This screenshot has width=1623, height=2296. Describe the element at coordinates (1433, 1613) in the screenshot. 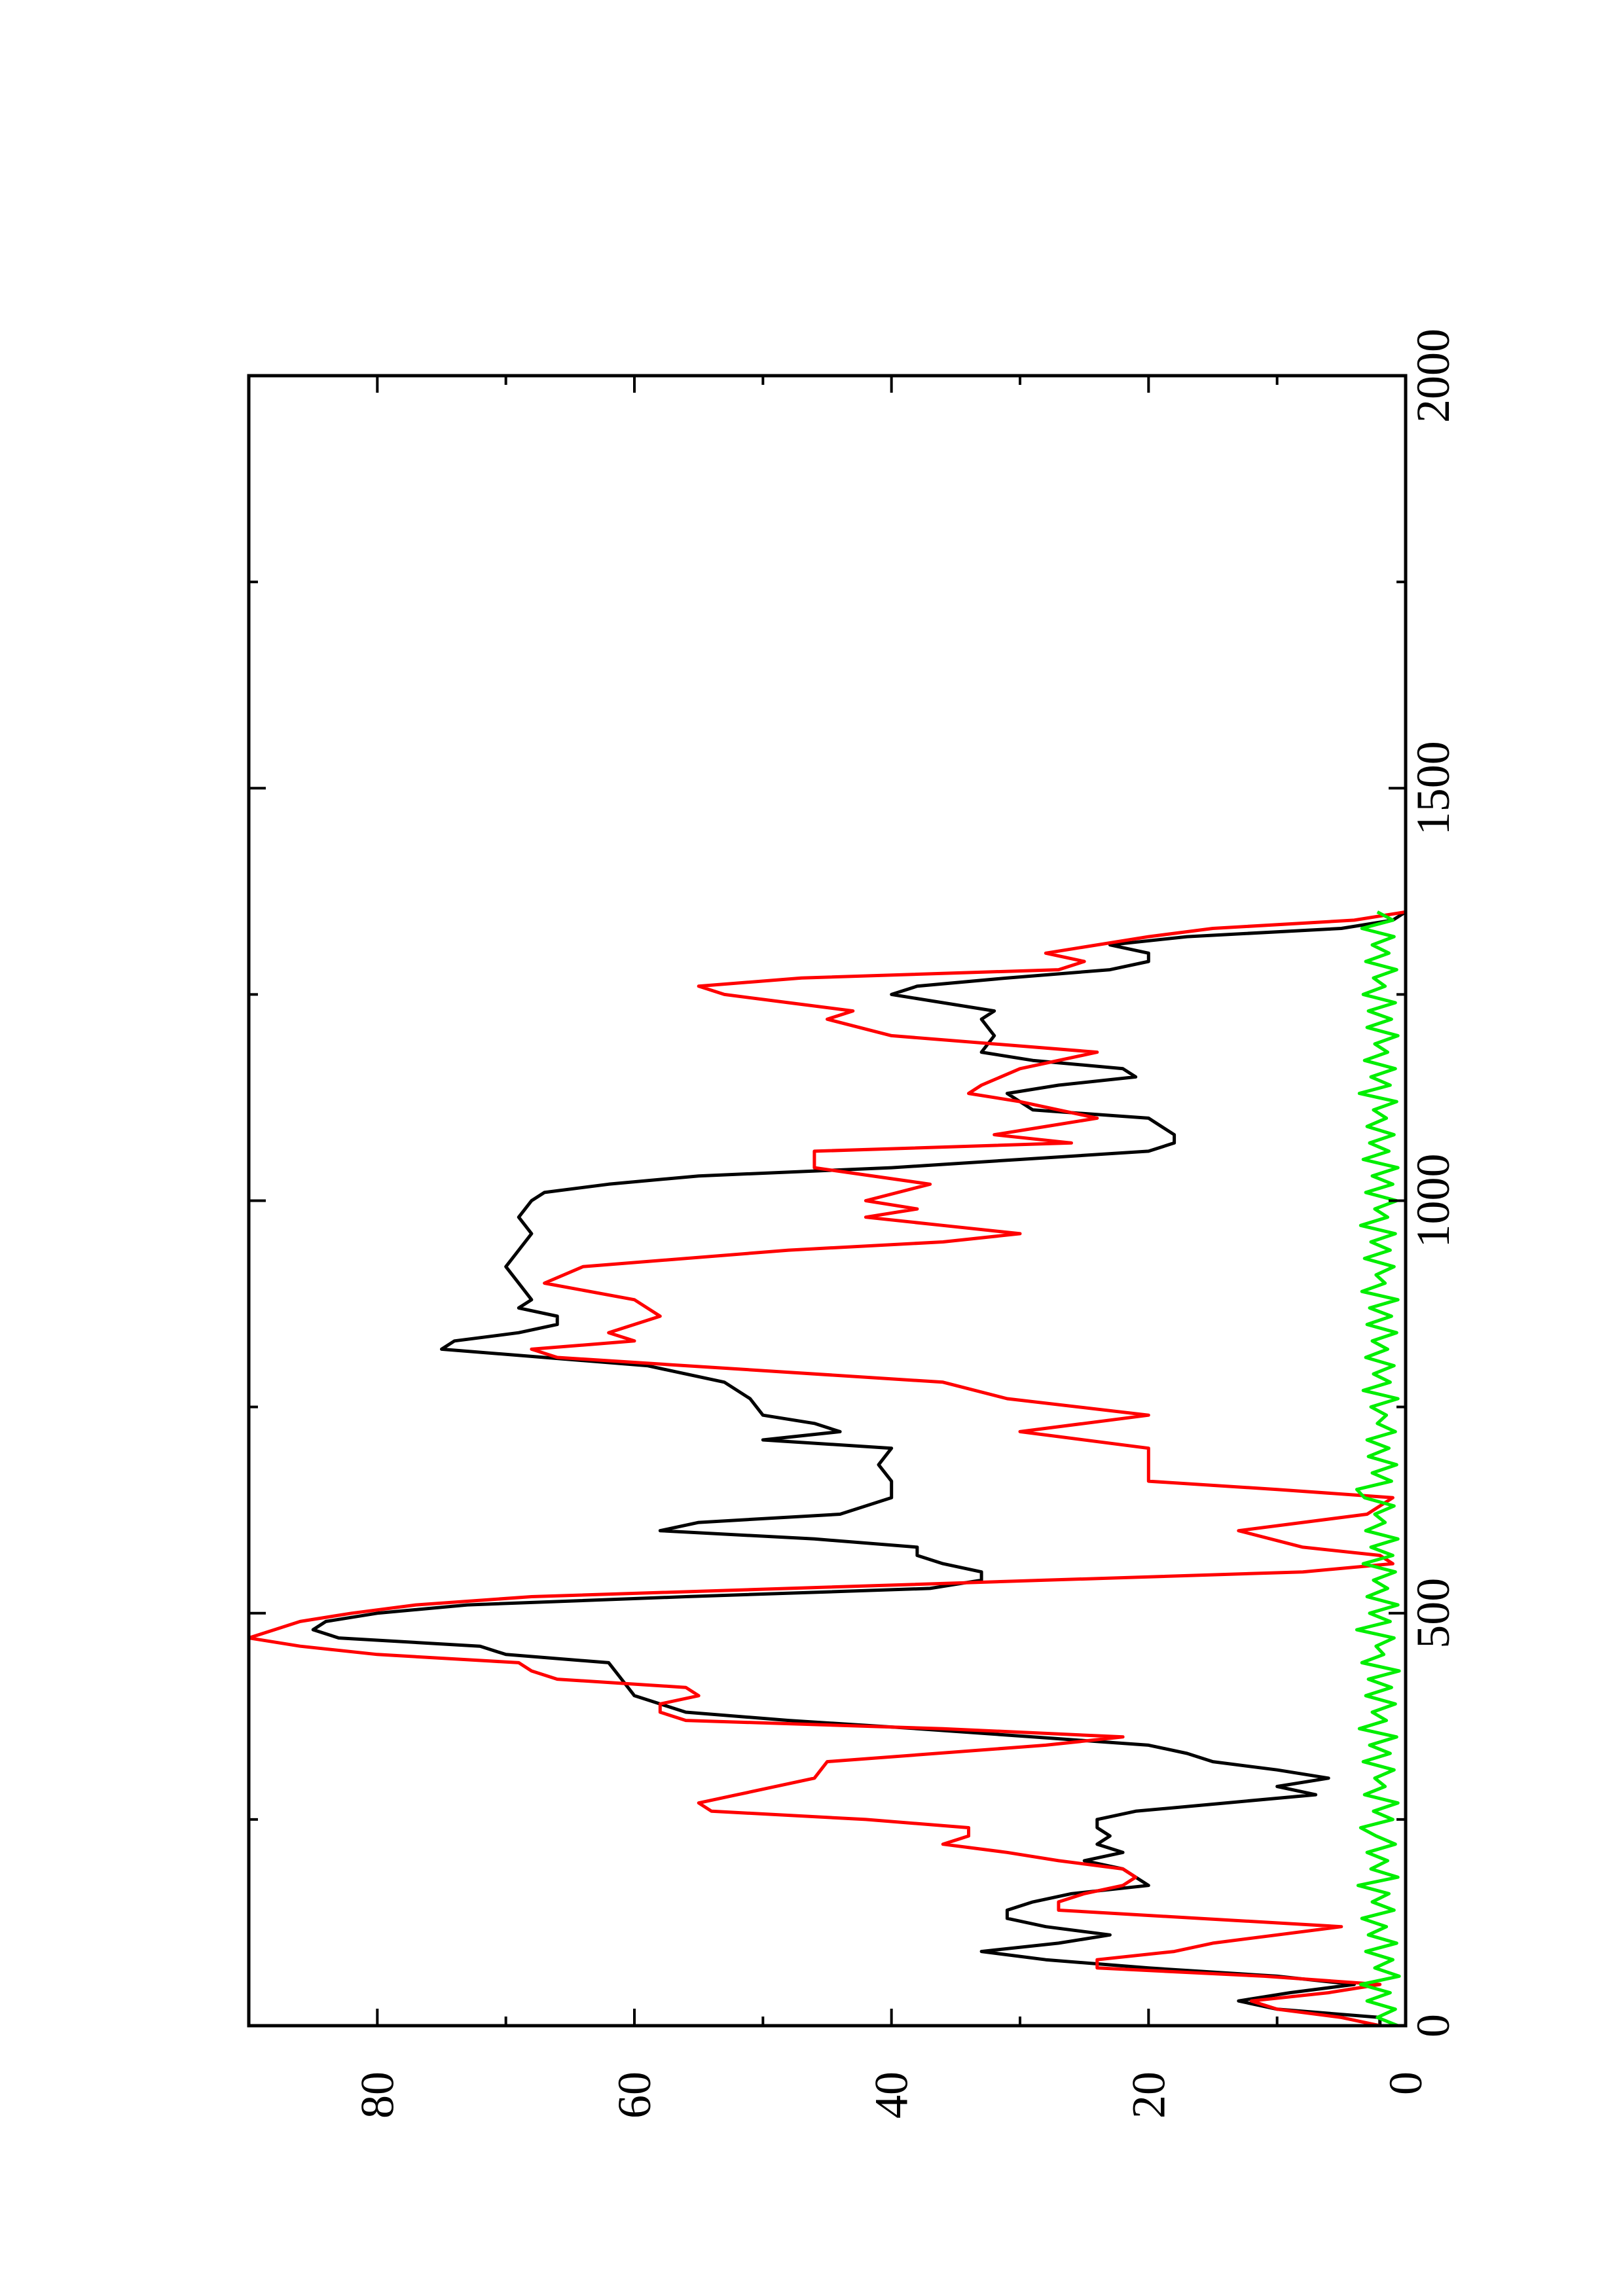

I see `x-tick-label: 500` at that location.